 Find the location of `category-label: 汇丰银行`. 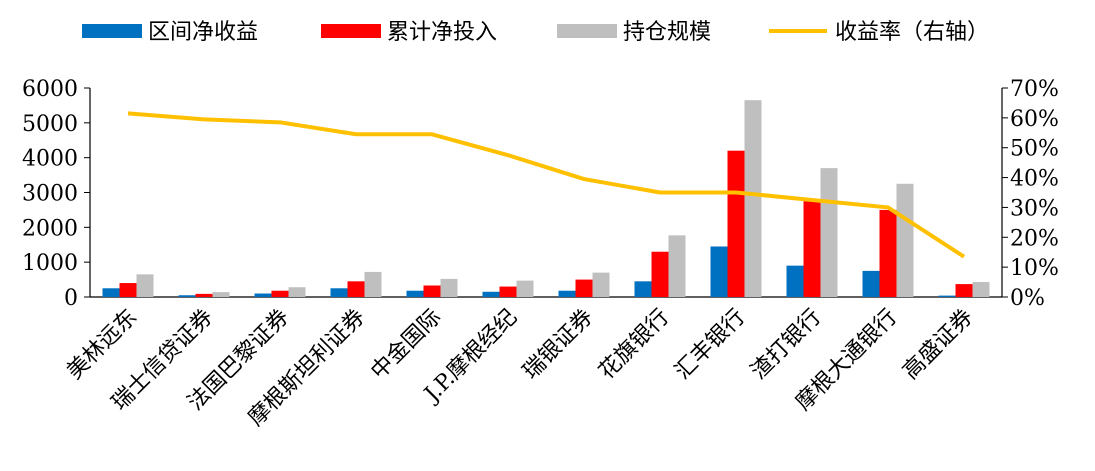

category-label: 汇丰银行 is located at coordinates (710, 345).